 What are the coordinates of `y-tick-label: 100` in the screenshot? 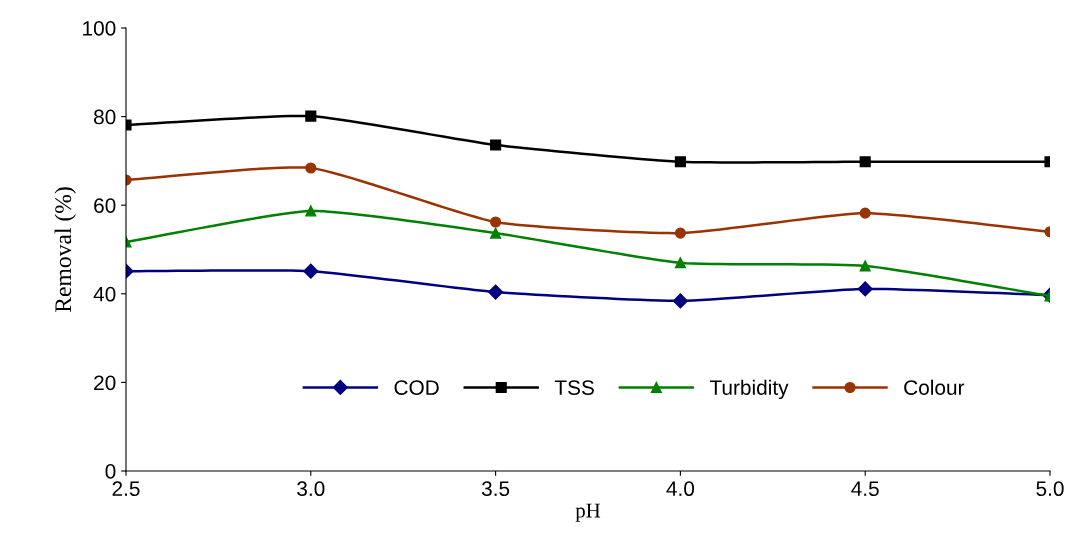 It's located at (99, 28).